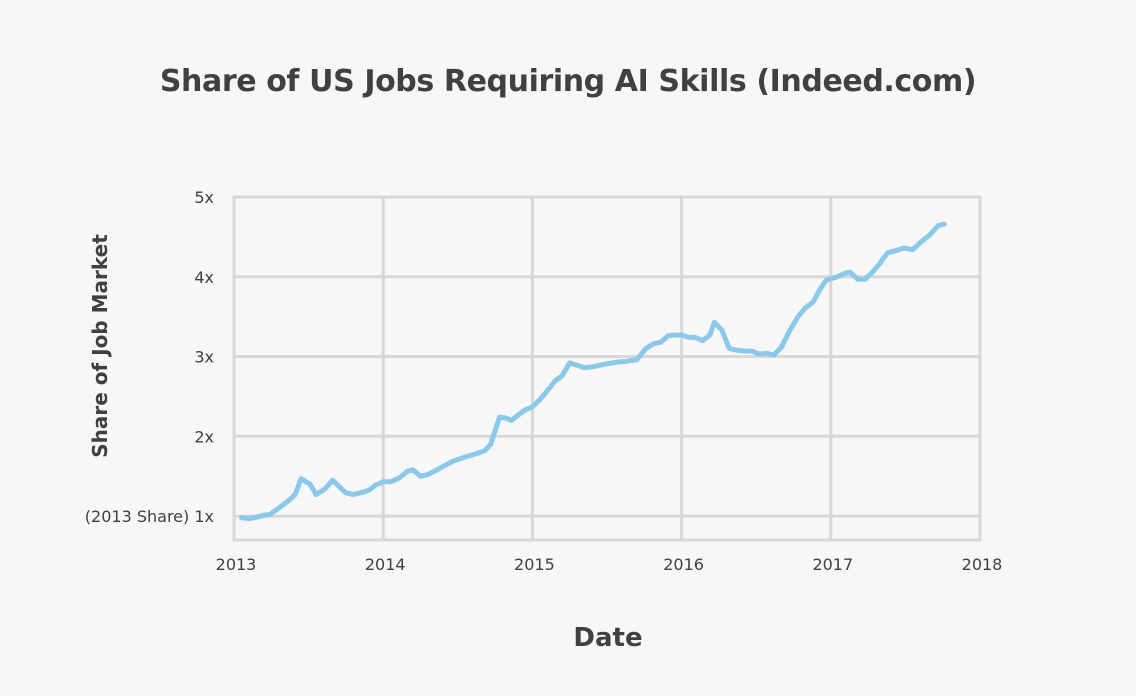 Image resolution: width=1136 pixels, height=696 pixels. What do you see at coordinates (204, 197) in the screenshot?
I see `y-tick-label: 5x` at bounding box center [204, 197].